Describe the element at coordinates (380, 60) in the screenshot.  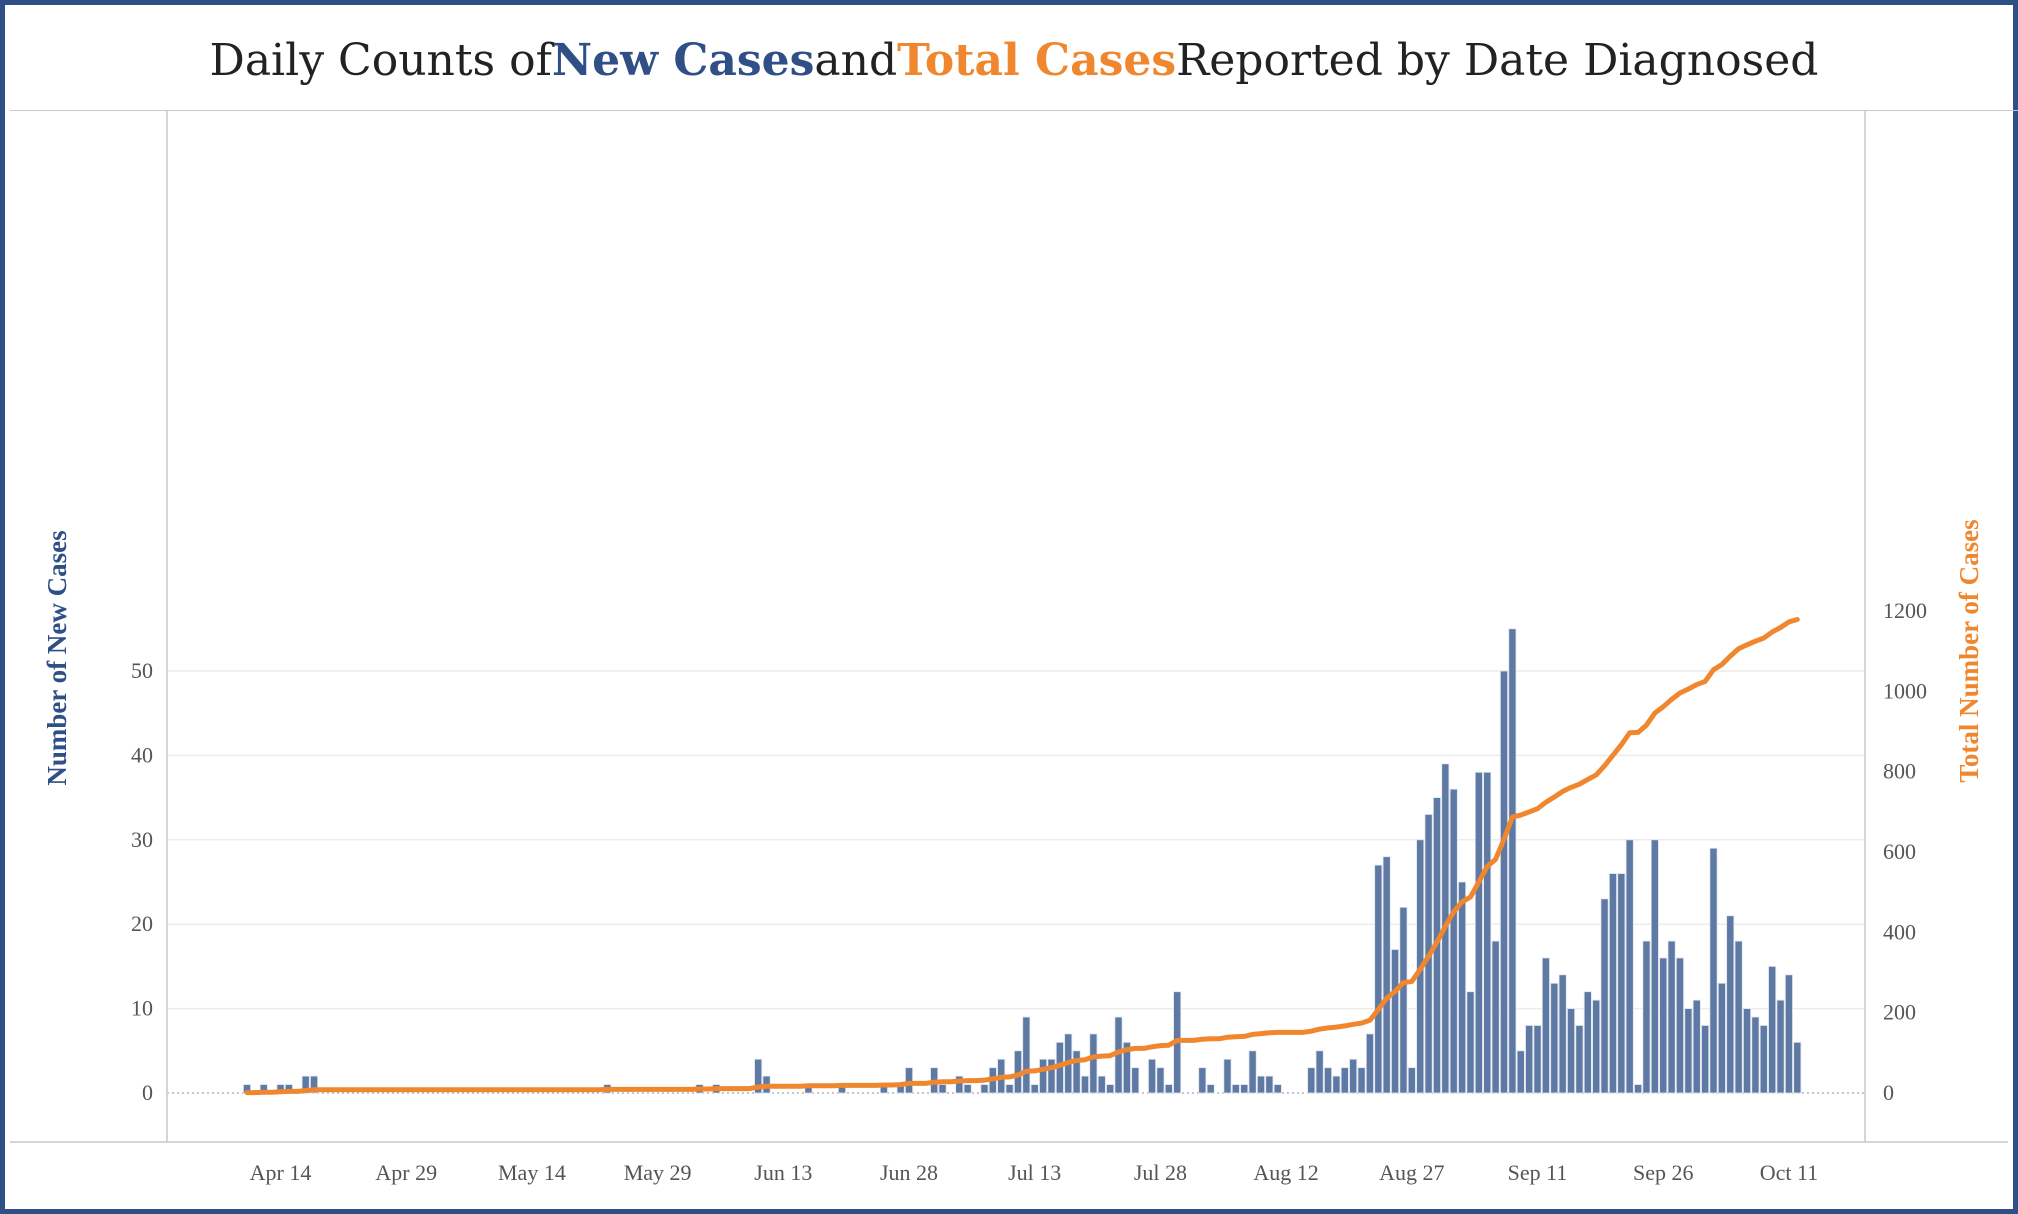
I see `title-prefix: Daily Counts of` at that location.